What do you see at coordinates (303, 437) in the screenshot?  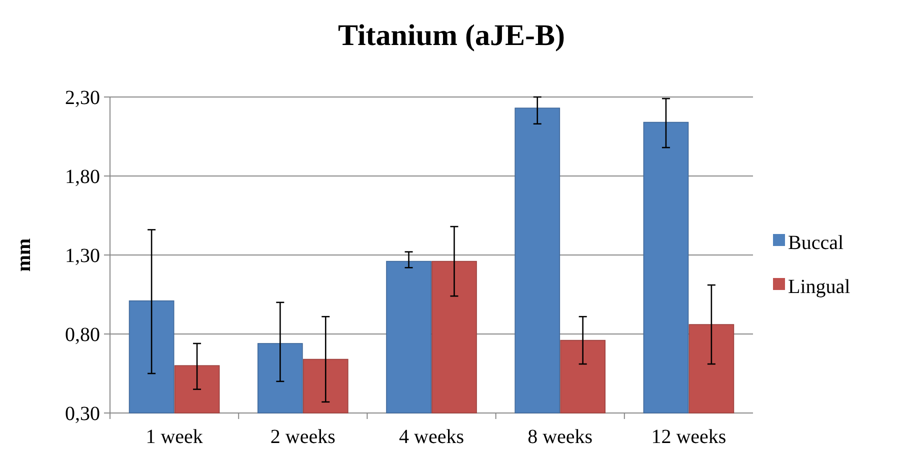 I see `x-tick-label: 2 weeks` at bounding box center [303, 437].